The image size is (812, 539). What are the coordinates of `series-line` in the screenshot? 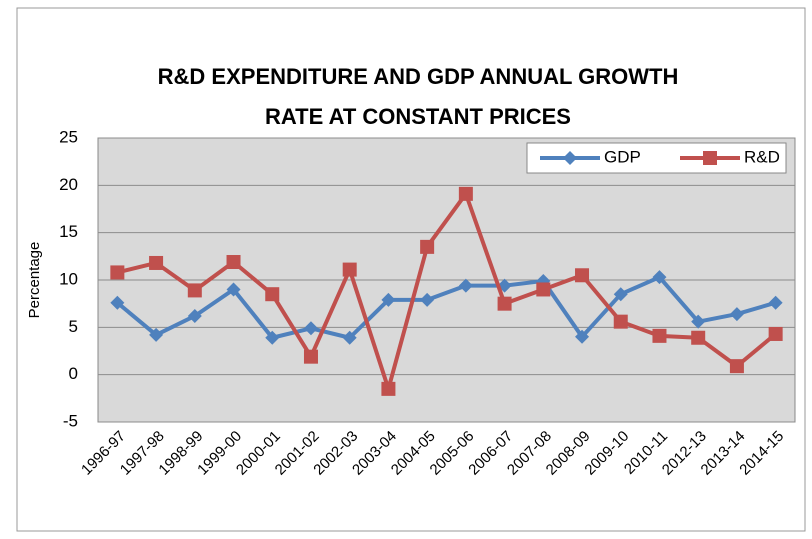 It's located at (446, 307).